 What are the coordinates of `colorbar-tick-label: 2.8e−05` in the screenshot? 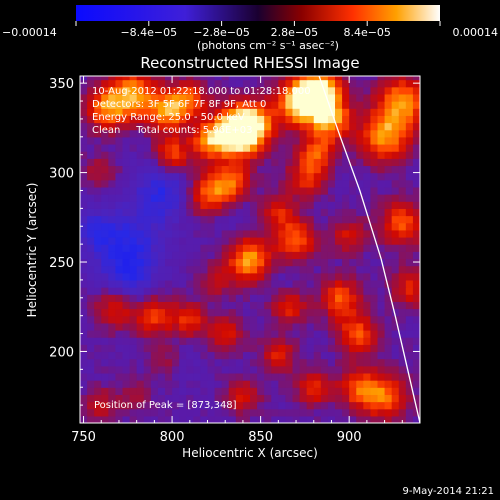 It's located at (294, 32).